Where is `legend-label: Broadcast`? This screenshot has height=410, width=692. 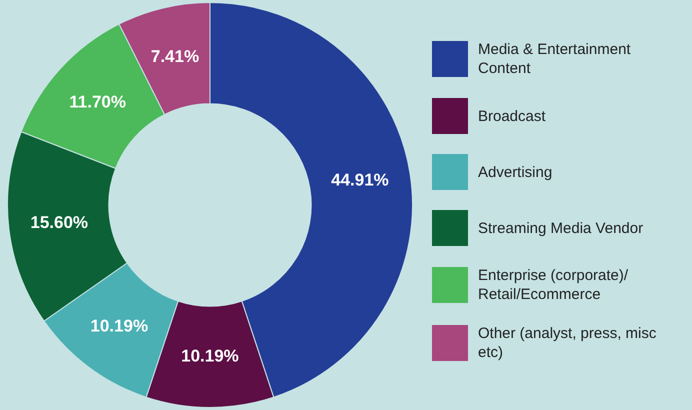
legend-label: Broadcast is located at coordinates (512, 116).